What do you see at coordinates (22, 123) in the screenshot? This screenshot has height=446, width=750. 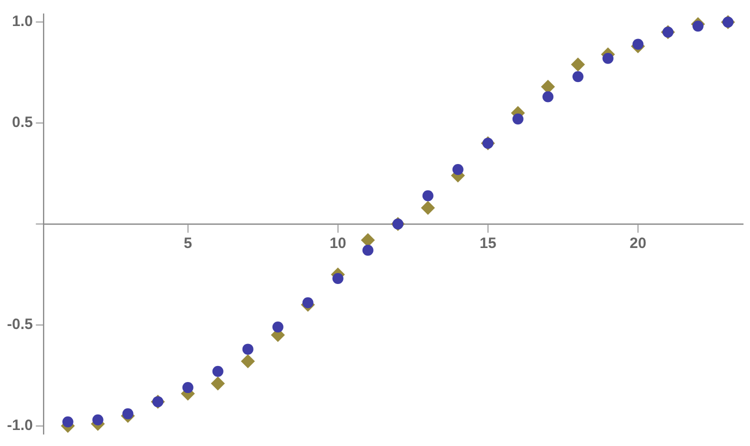 I see `y-tick-label: 0.5` at bounding box center [22, 123].